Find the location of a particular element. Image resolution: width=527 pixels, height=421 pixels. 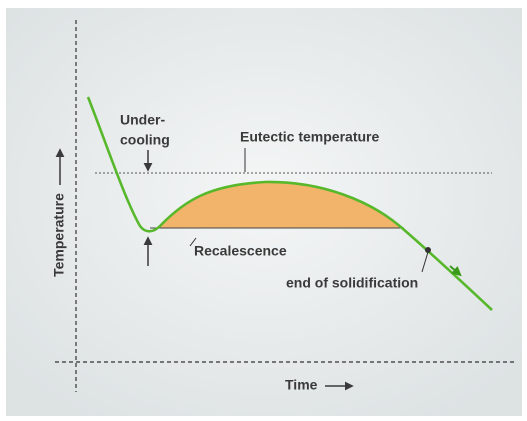

x-axis-label: Time is located at coordinates (301, 385).